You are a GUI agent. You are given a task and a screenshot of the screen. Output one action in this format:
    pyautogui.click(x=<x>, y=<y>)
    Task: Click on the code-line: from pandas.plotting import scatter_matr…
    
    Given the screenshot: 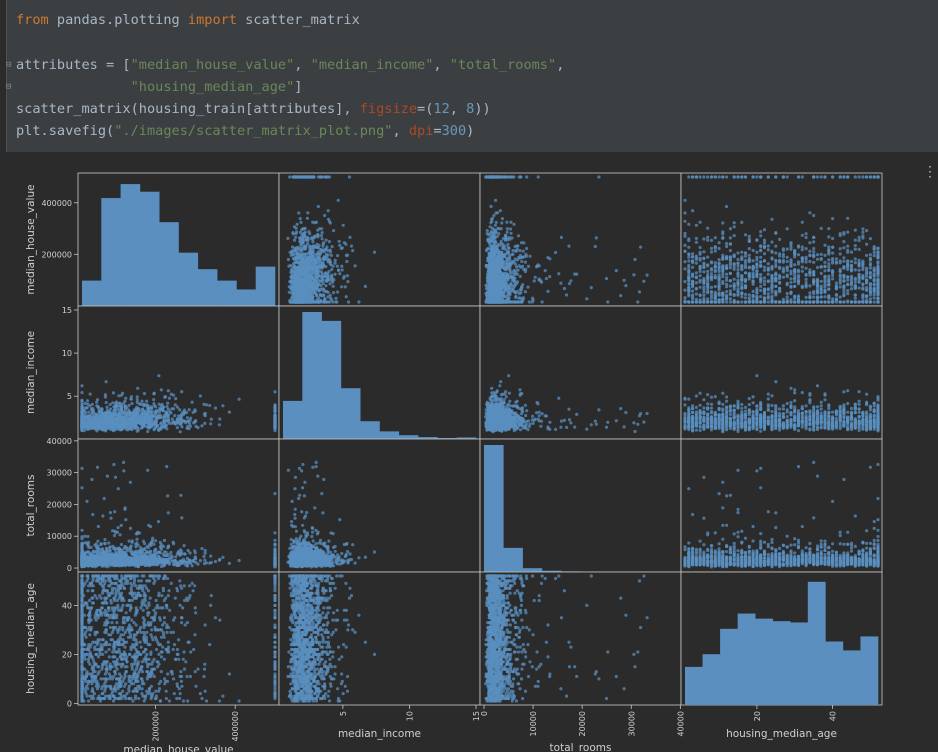 What is the action you would take?
    pyautogui.click(x=188, y=20)
    